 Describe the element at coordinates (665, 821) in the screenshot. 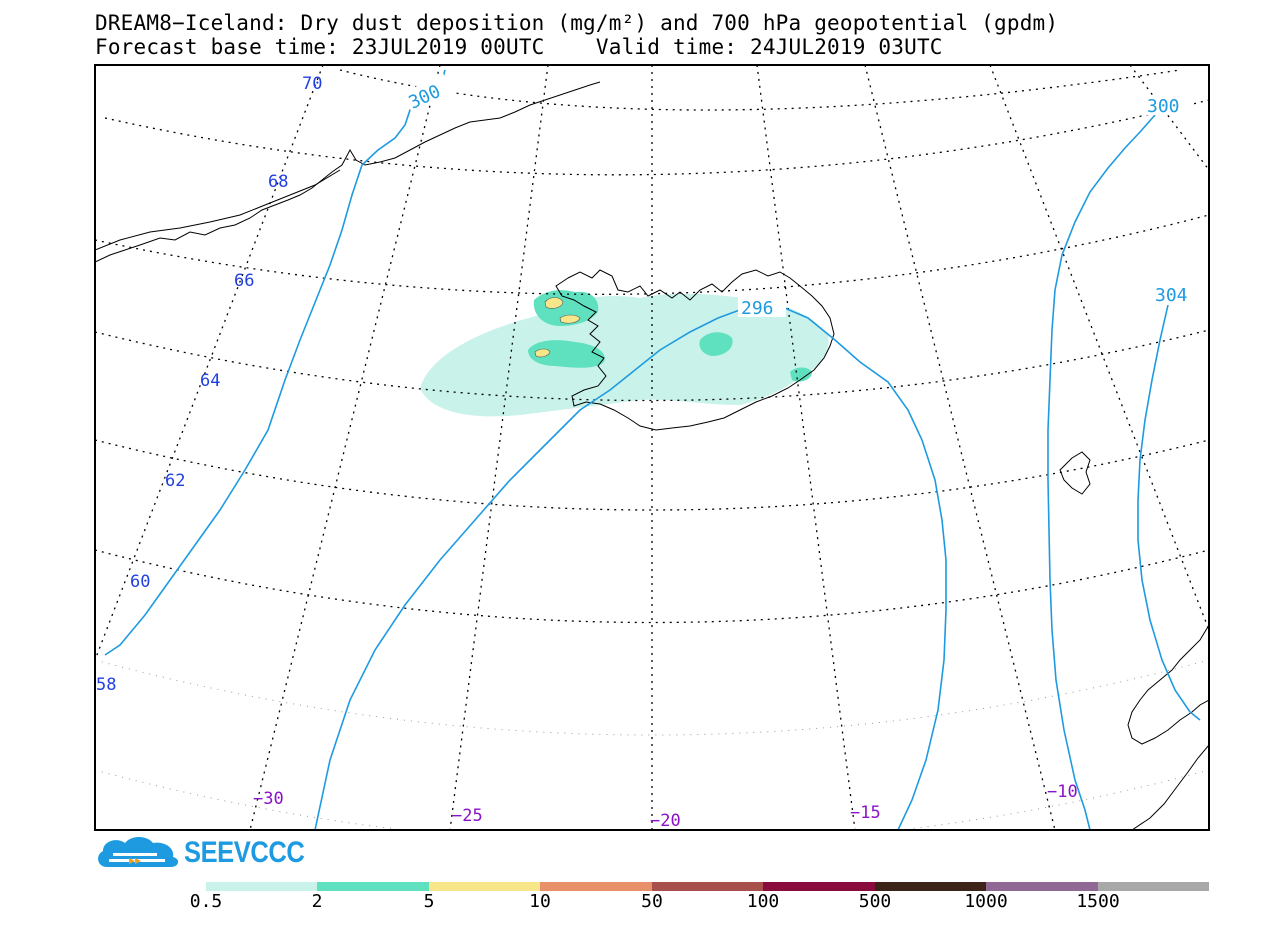

I see `lon-label-20w: −20` at that location.